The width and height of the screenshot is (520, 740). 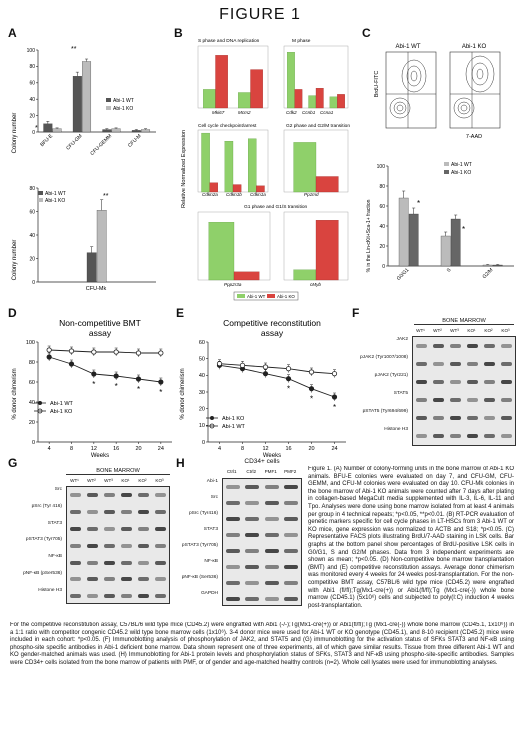 What do you see at coordinates (108, 480) in the screenshot?
I see `lane-label: WT³` at bounding box center [108, 480].